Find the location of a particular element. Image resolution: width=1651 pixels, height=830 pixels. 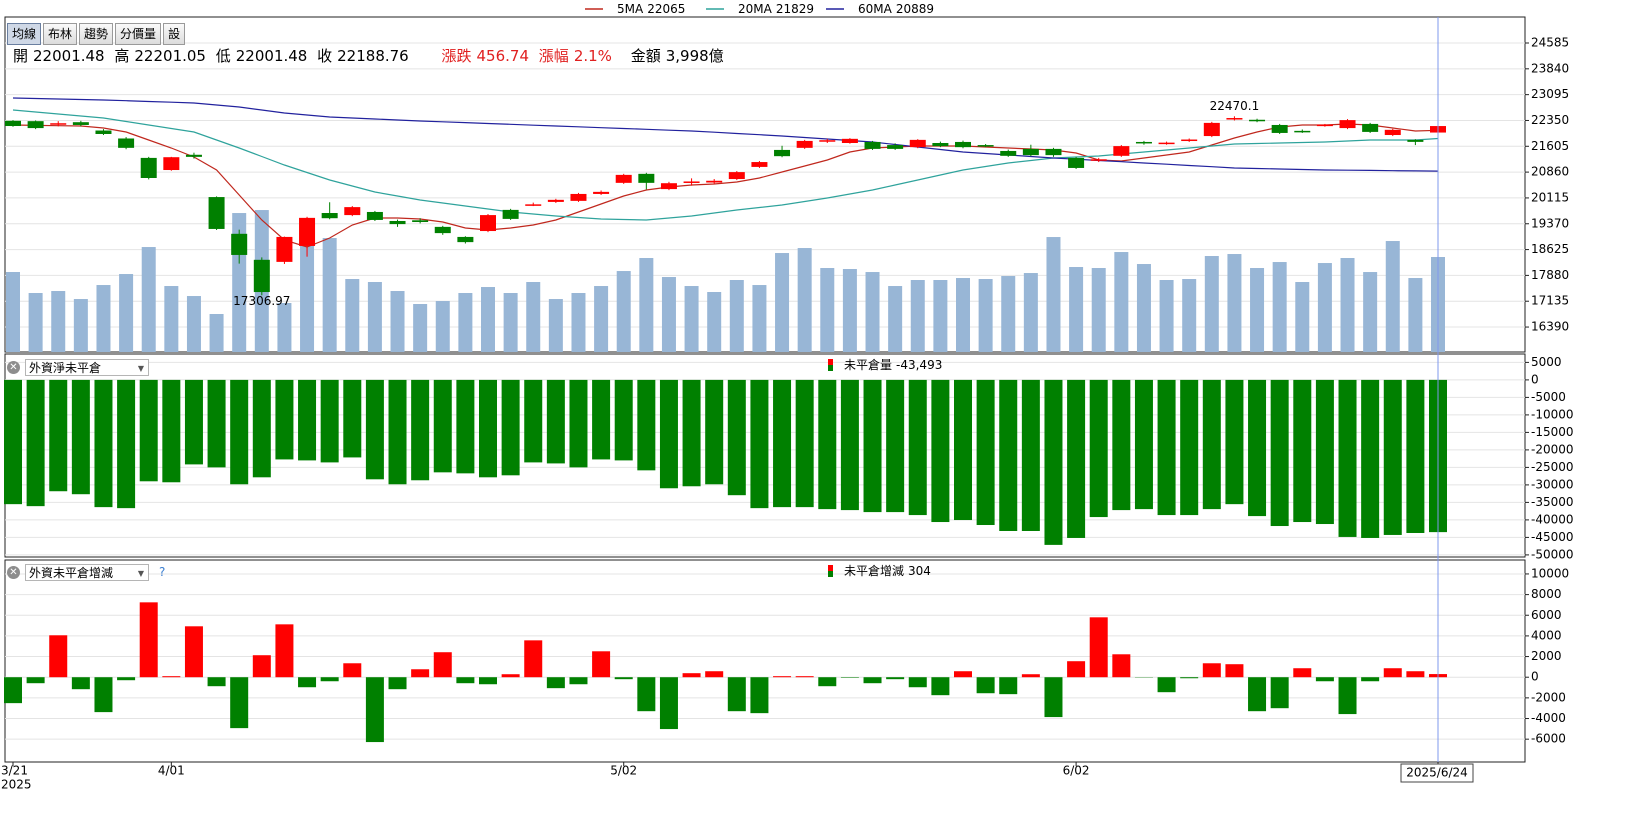

low-label: 17306.97 is located at coordinates (261, 301).